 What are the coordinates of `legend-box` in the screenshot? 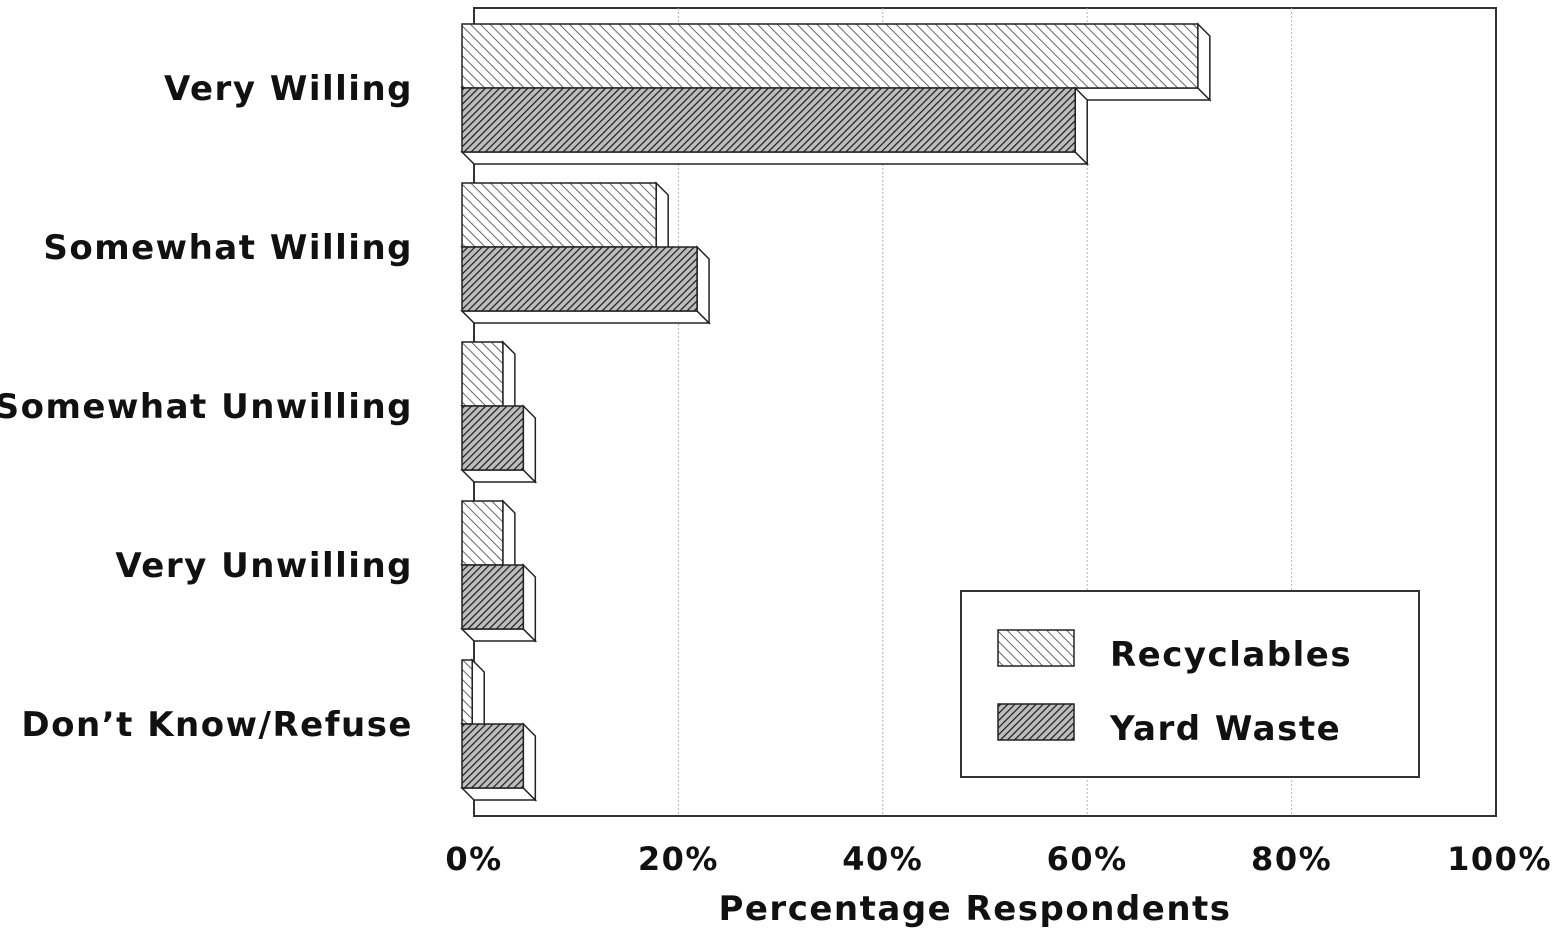 It's located at (1190, 684).